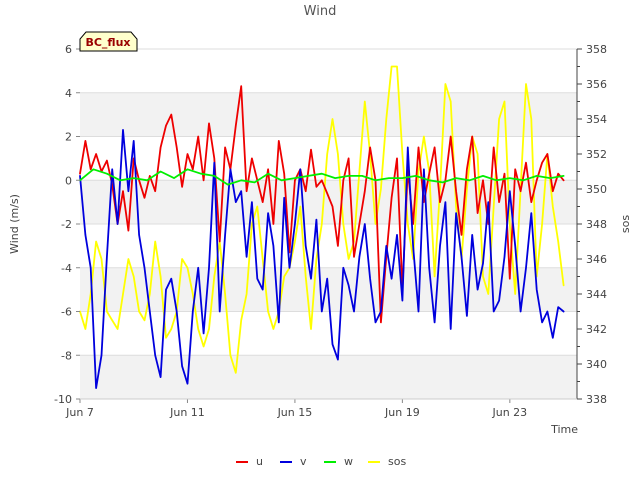 The image size is (640, 484). Describe the element at coordinates (320, 11) in the screenshot. I see `chart-title: Wind` at that location.